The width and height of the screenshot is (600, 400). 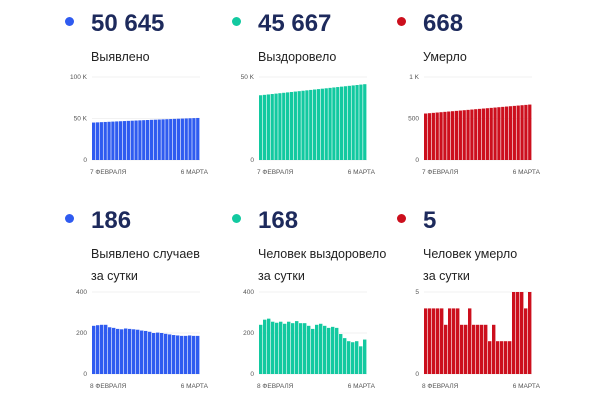 I want to click on y-tick-label: 400, so click(x=81, y=292).